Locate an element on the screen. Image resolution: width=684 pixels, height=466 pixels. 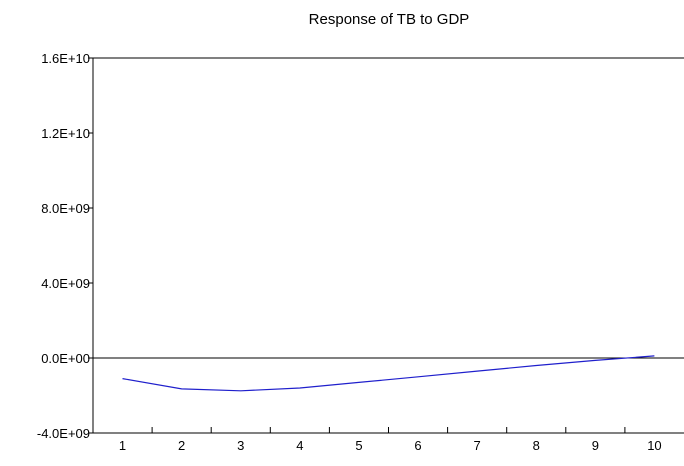
x-tick-label: 9 is located at coordinates (595, 445).